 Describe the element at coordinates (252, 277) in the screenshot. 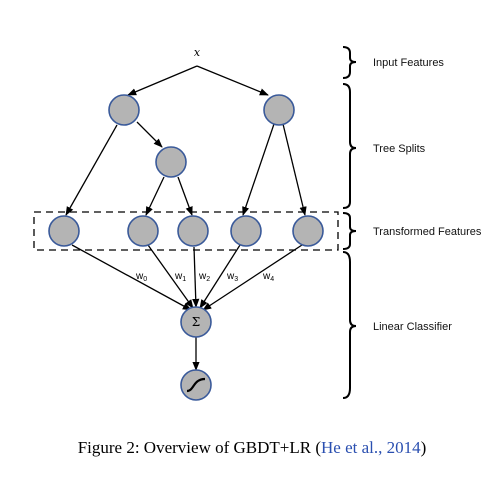

I see `edge-leaf5-sum` at that location.